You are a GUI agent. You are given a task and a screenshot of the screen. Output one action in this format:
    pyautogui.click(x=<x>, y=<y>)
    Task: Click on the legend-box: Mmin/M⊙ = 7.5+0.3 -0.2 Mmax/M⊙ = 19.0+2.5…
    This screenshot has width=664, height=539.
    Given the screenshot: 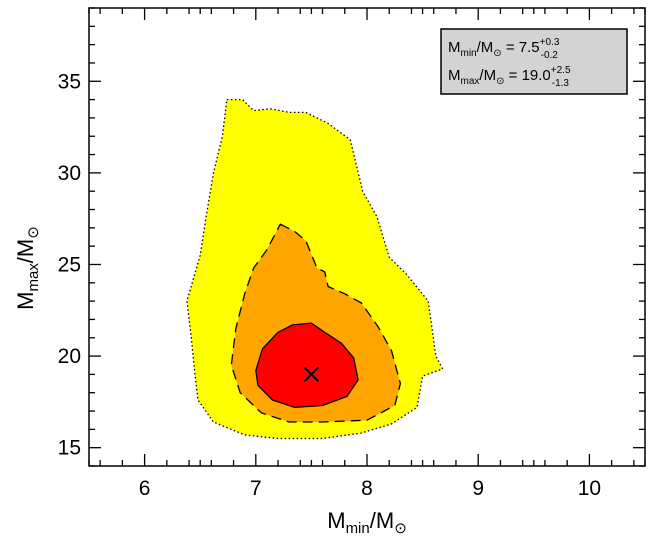 What is the action you would take?
    pyautogui.click(x=534, y=61)
    